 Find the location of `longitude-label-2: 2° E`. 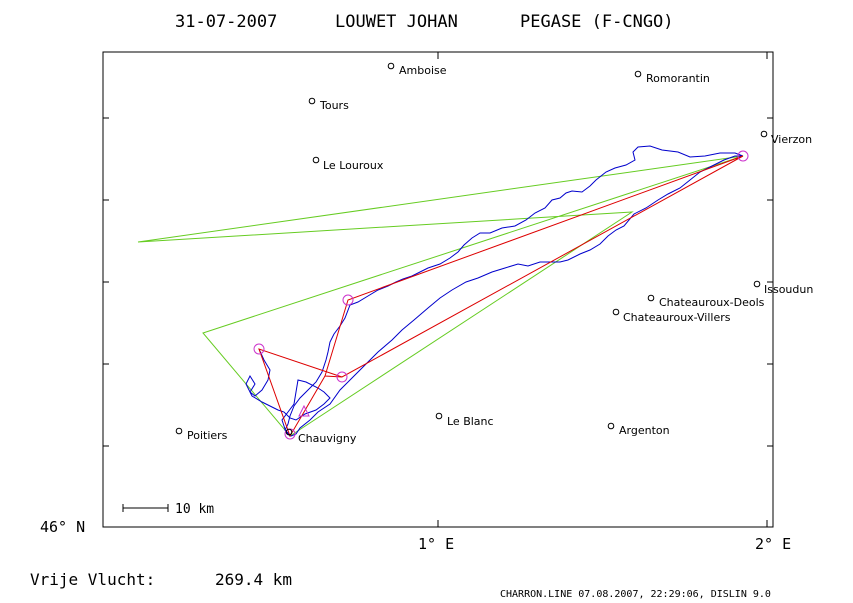

longitude-label-2: 2° E is located at coordinates (773, 544).